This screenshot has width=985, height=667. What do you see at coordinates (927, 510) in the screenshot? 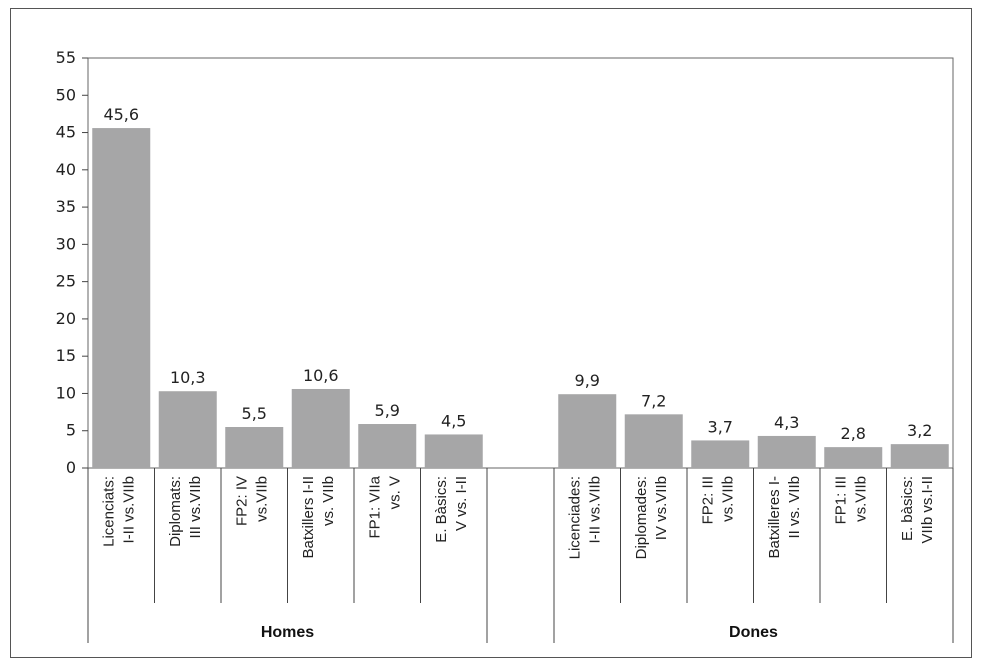
I see `category-label: VIIb vs.I-II` at bounding box center [927, 510].